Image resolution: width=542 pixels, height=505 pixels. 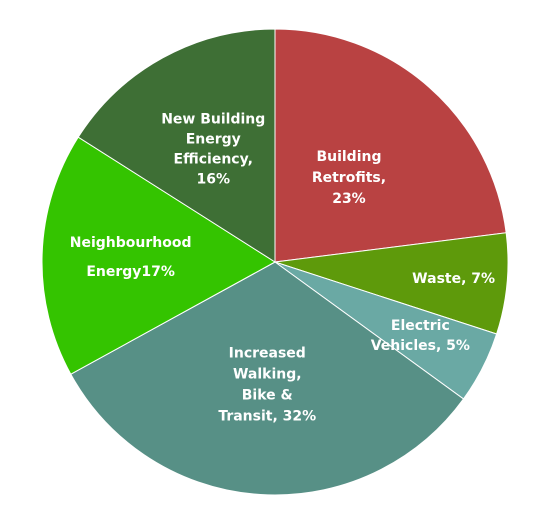 What do you see at coordinates (267, 396) in the screenshot?
I see `pie-label-line: Bike &` at bounding box center [267, 396].